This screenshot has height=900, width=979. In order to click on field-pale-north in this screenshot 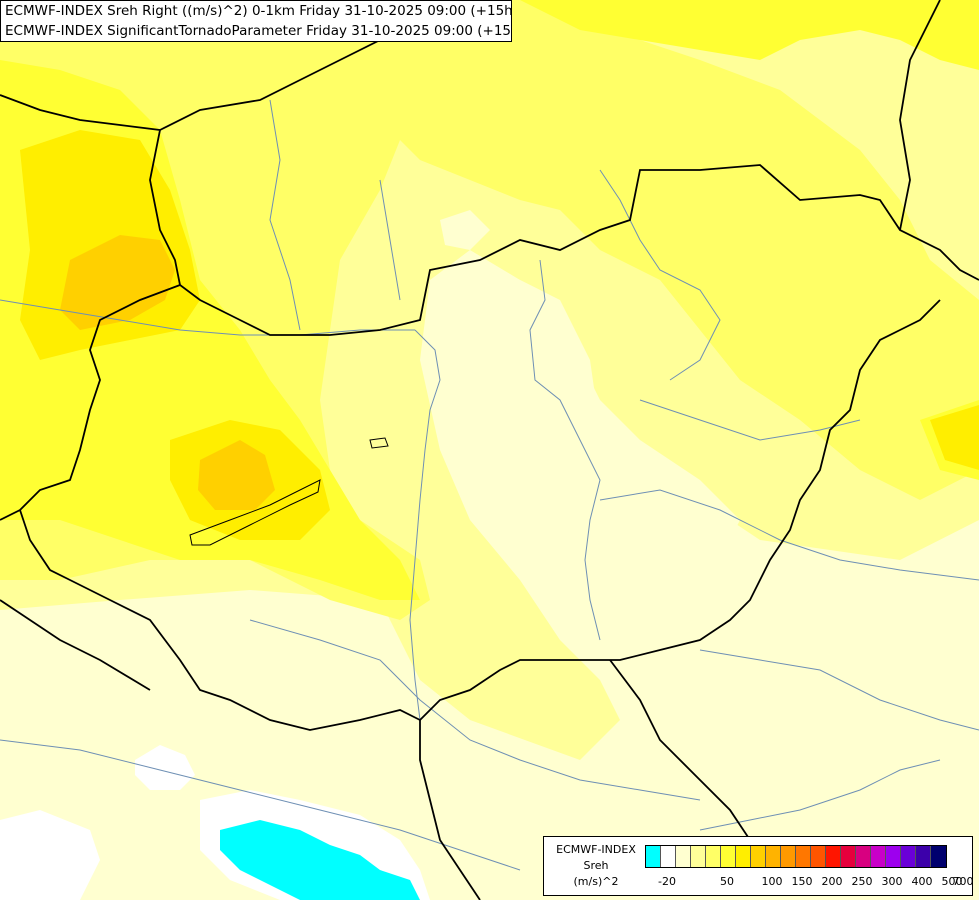, I will do `click(465, 230)`.